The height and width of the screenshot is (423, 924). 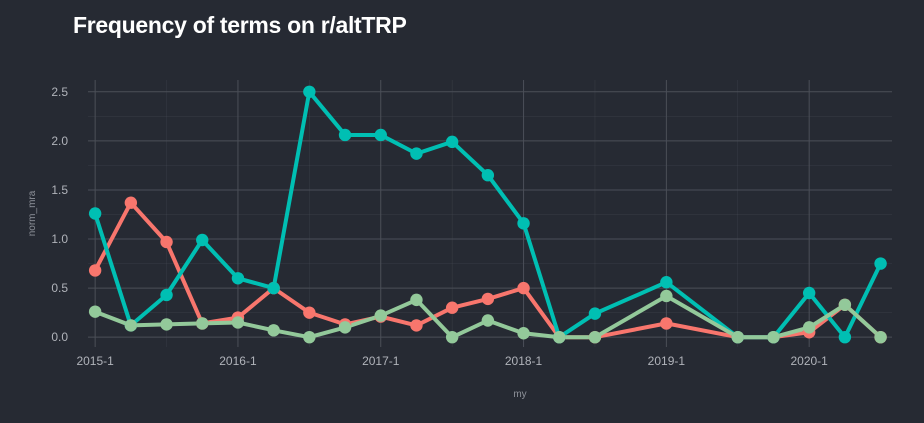 What do you see at coordinates (59, 288) in the screenshot?
I see `y-tick-label: 0.5` at bounding box center [59, 288].